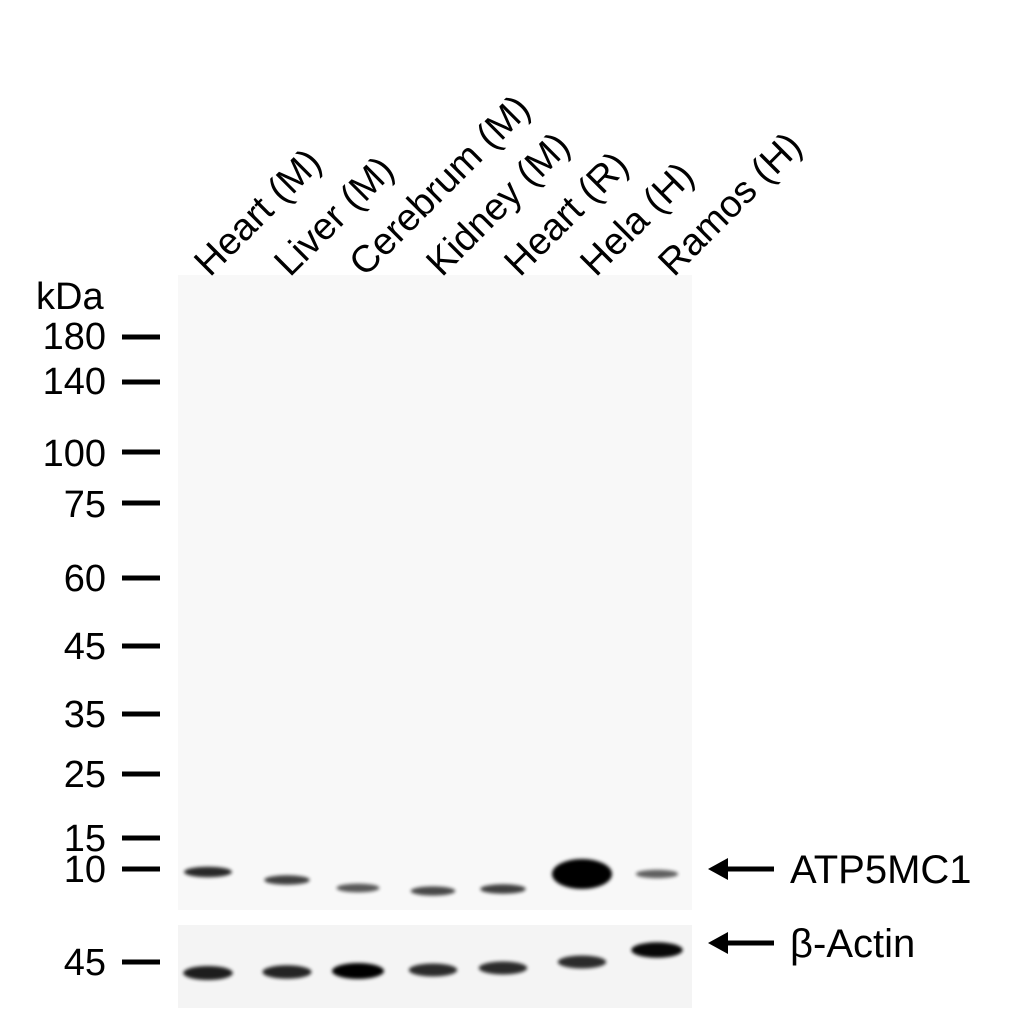  I want to click on marker-100: 100, so click(74, 454).